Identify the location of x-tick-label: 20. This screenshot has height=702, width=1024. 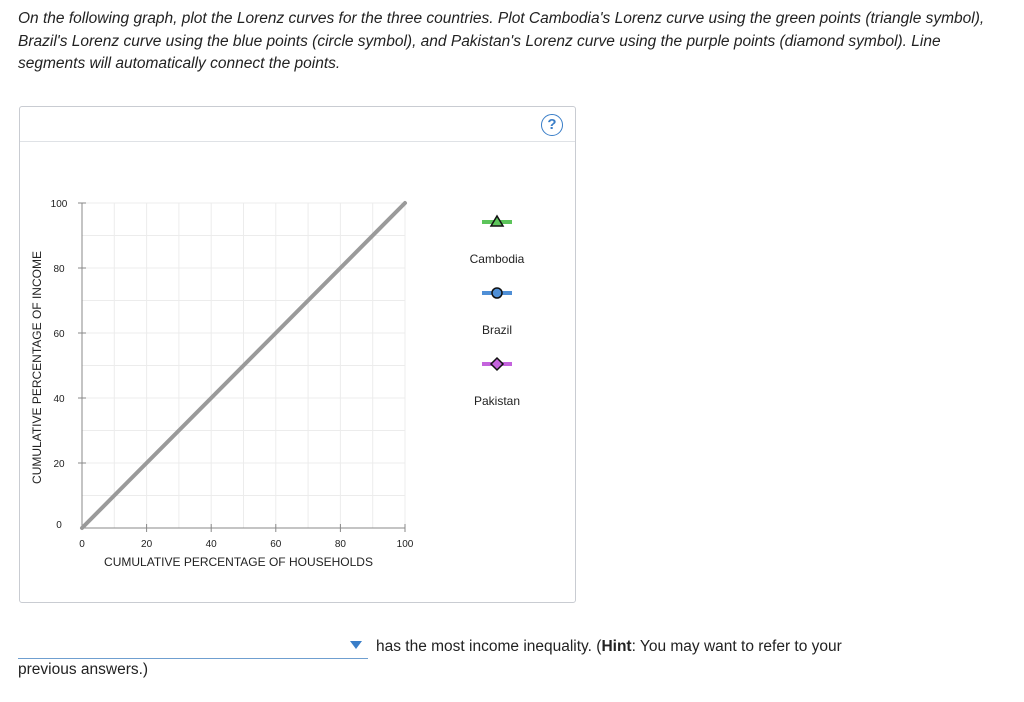
(147, 544).